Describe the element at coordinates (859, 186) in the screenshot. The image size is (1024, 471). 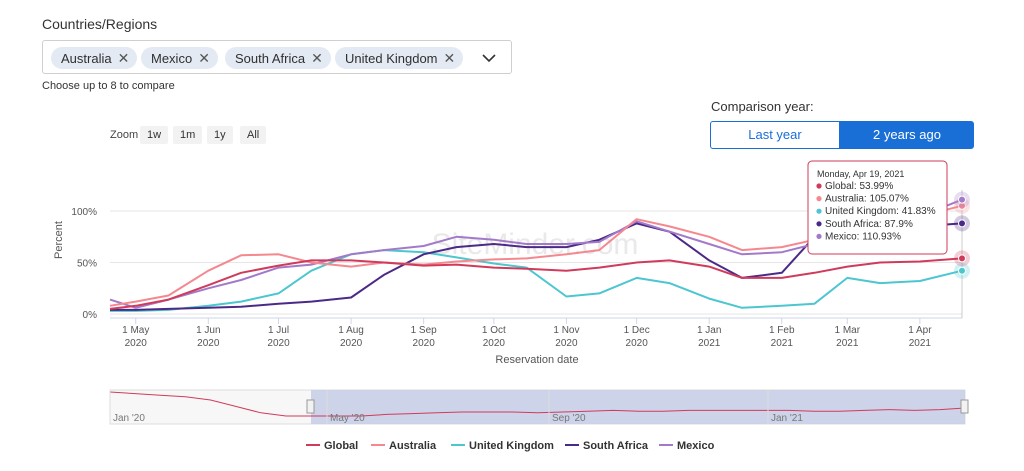
I see `tooltip-line: Global: 53.99%` at that location.